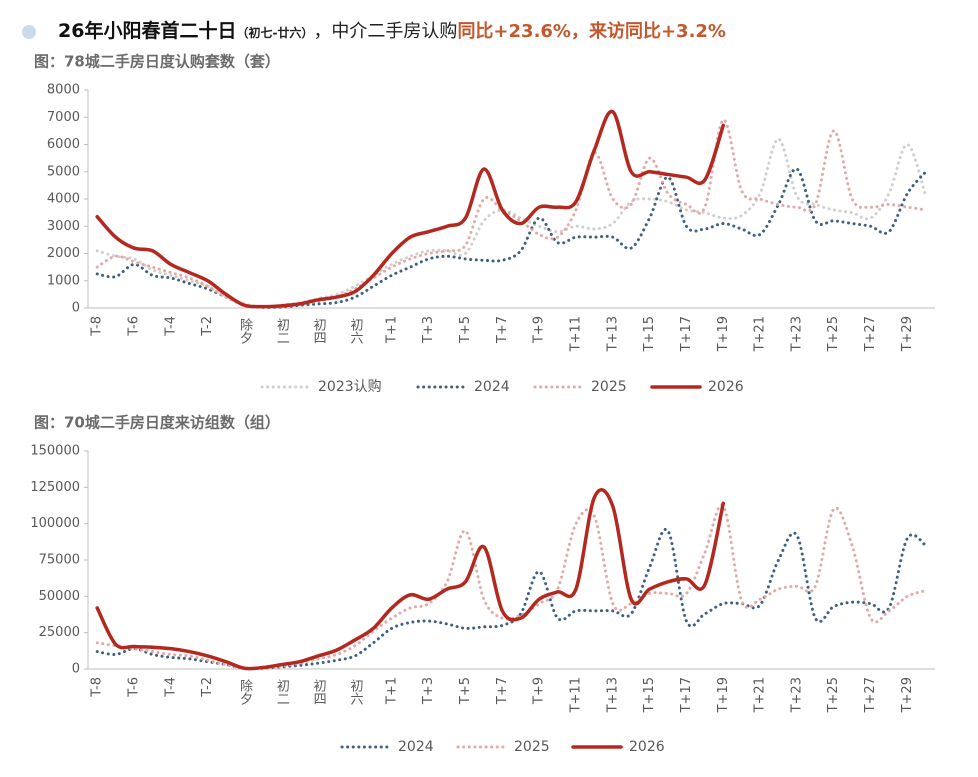 The image size is (978, 777). I want to click on y-tick-label: 6000, so click(63, 144).